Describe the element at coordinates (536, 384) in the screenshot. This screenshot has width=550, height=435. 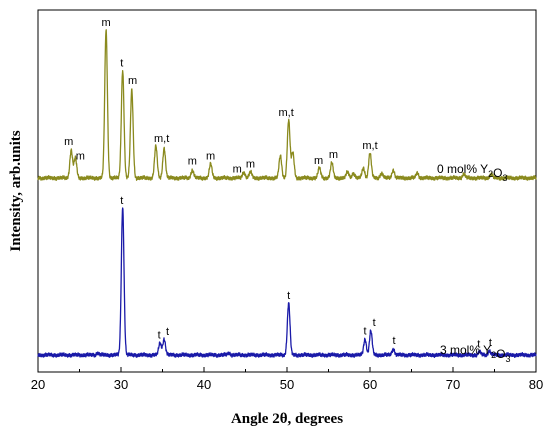
I see `x-tick-label-80: 80` at that location.